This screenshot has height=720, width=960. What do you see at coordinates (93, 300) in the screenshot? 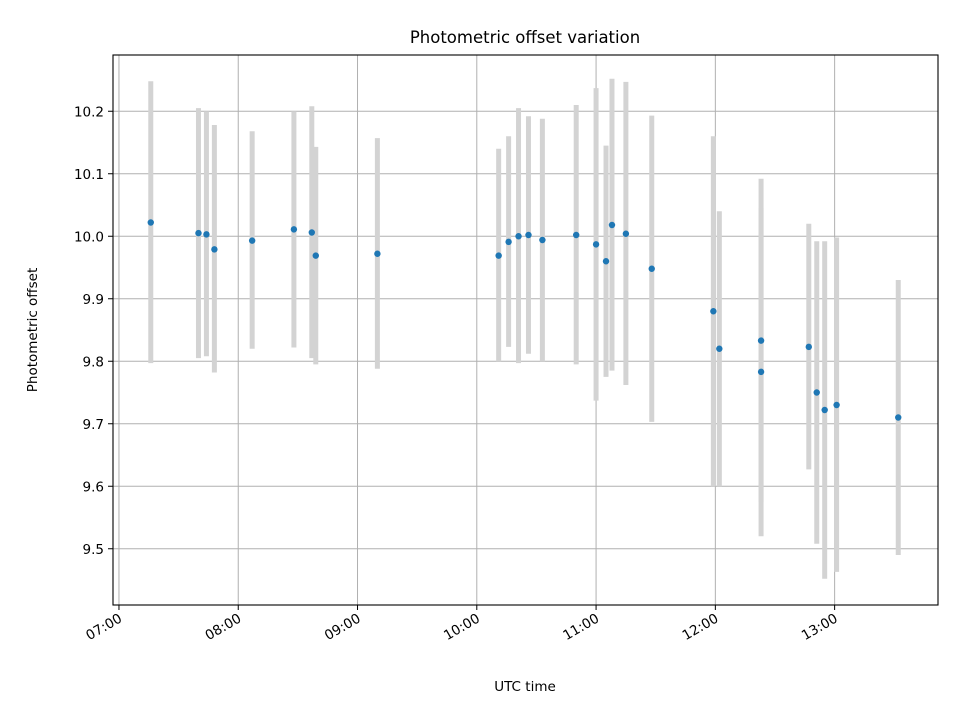
I see `y-tick-label: 9.9` at bounding box center [93, 300].